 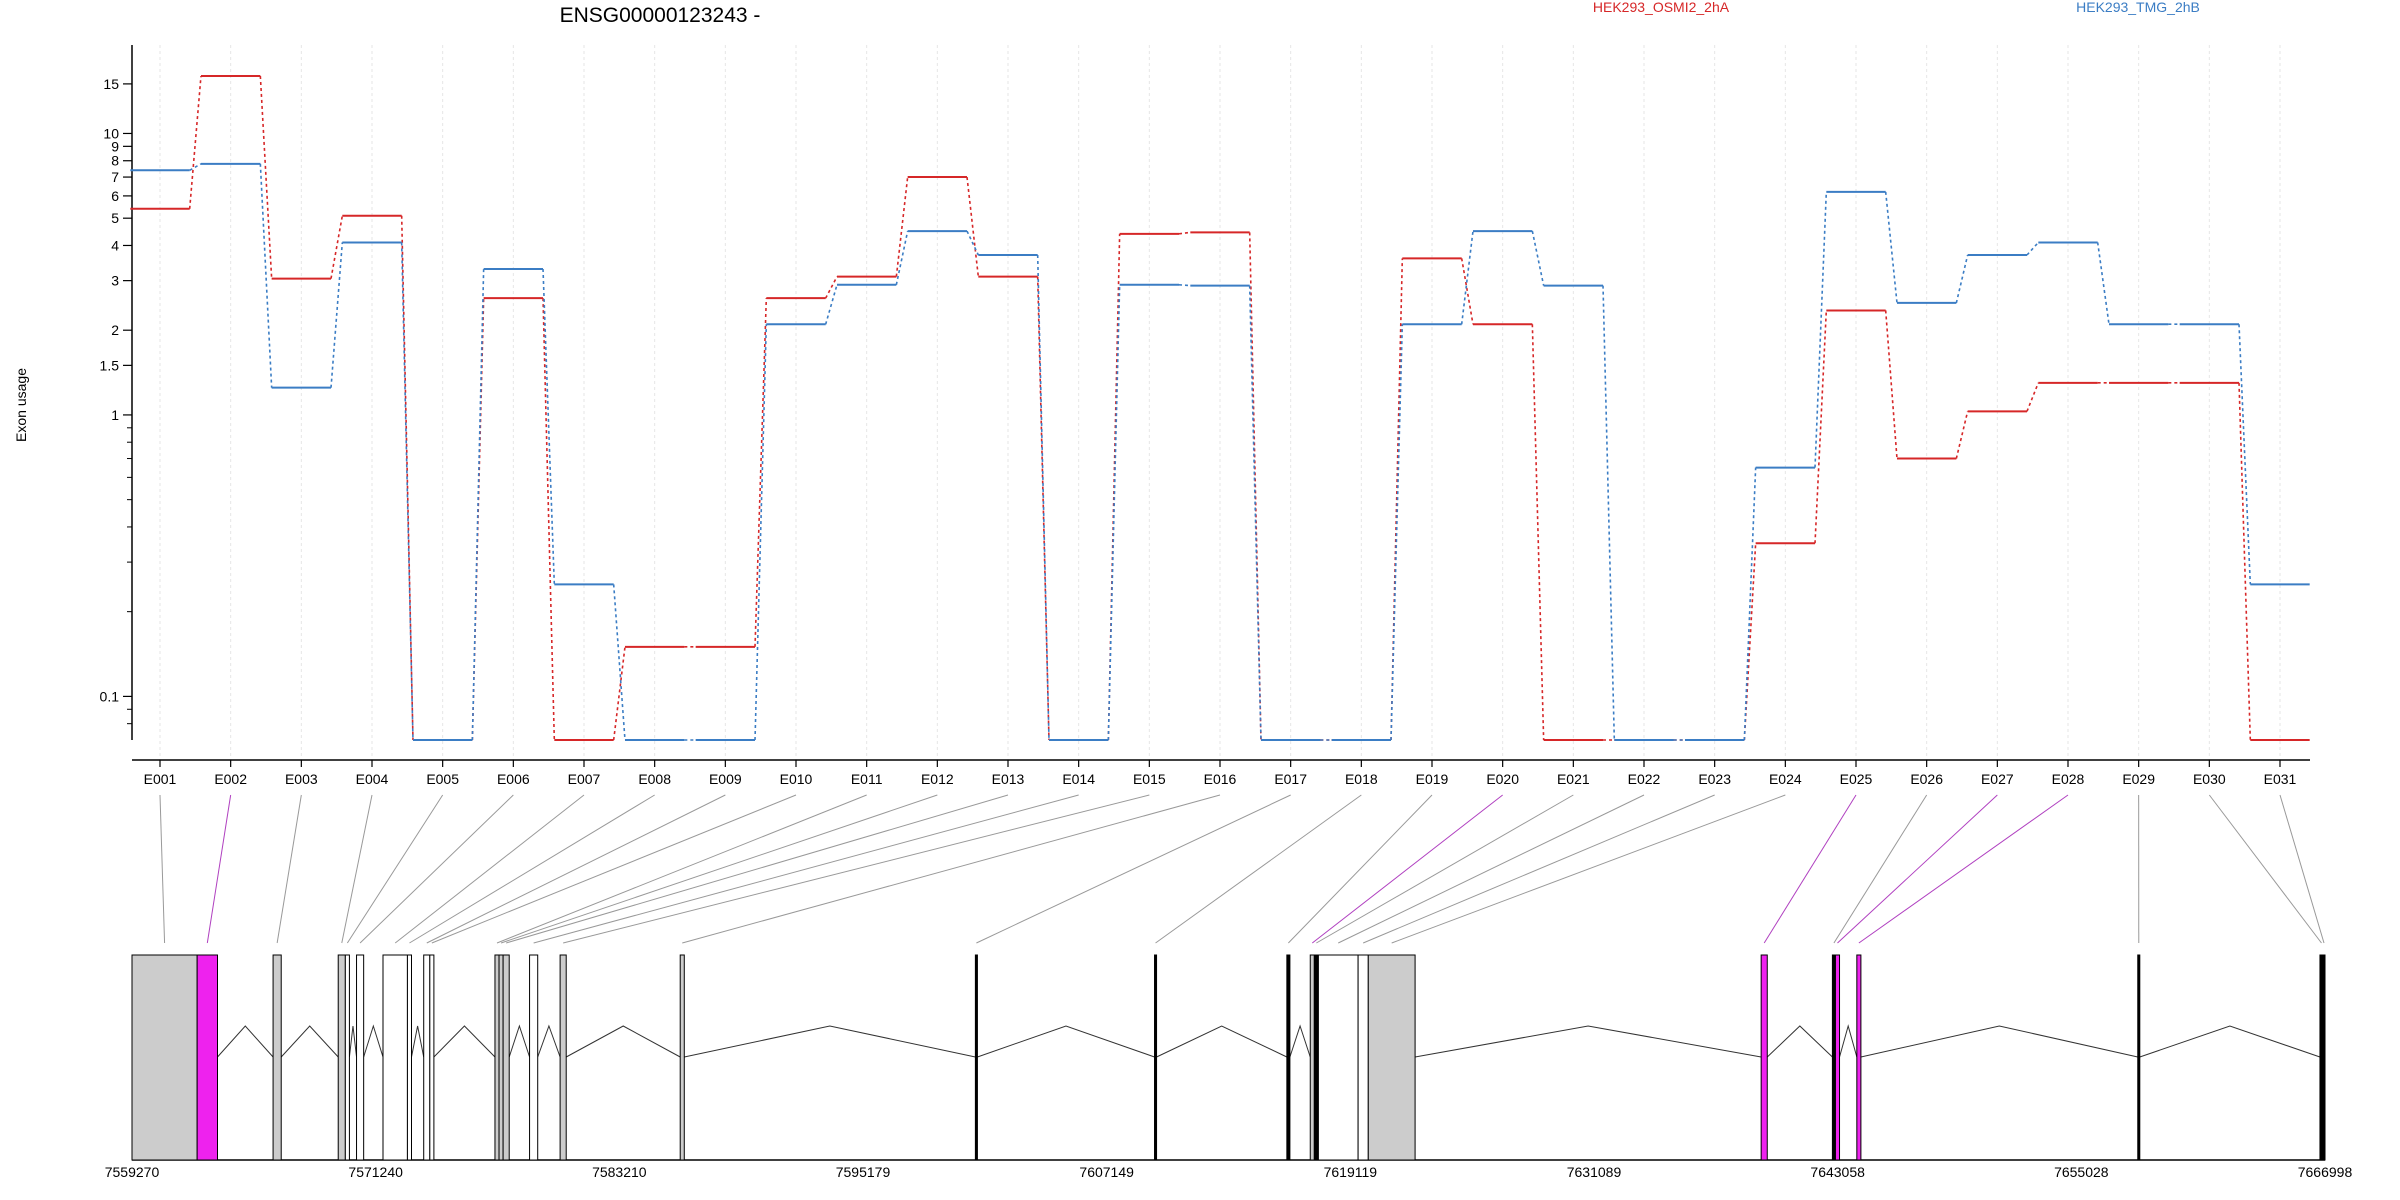 I want to click on coord-tick-label: 7619119, so click(x=1351, y=1172).